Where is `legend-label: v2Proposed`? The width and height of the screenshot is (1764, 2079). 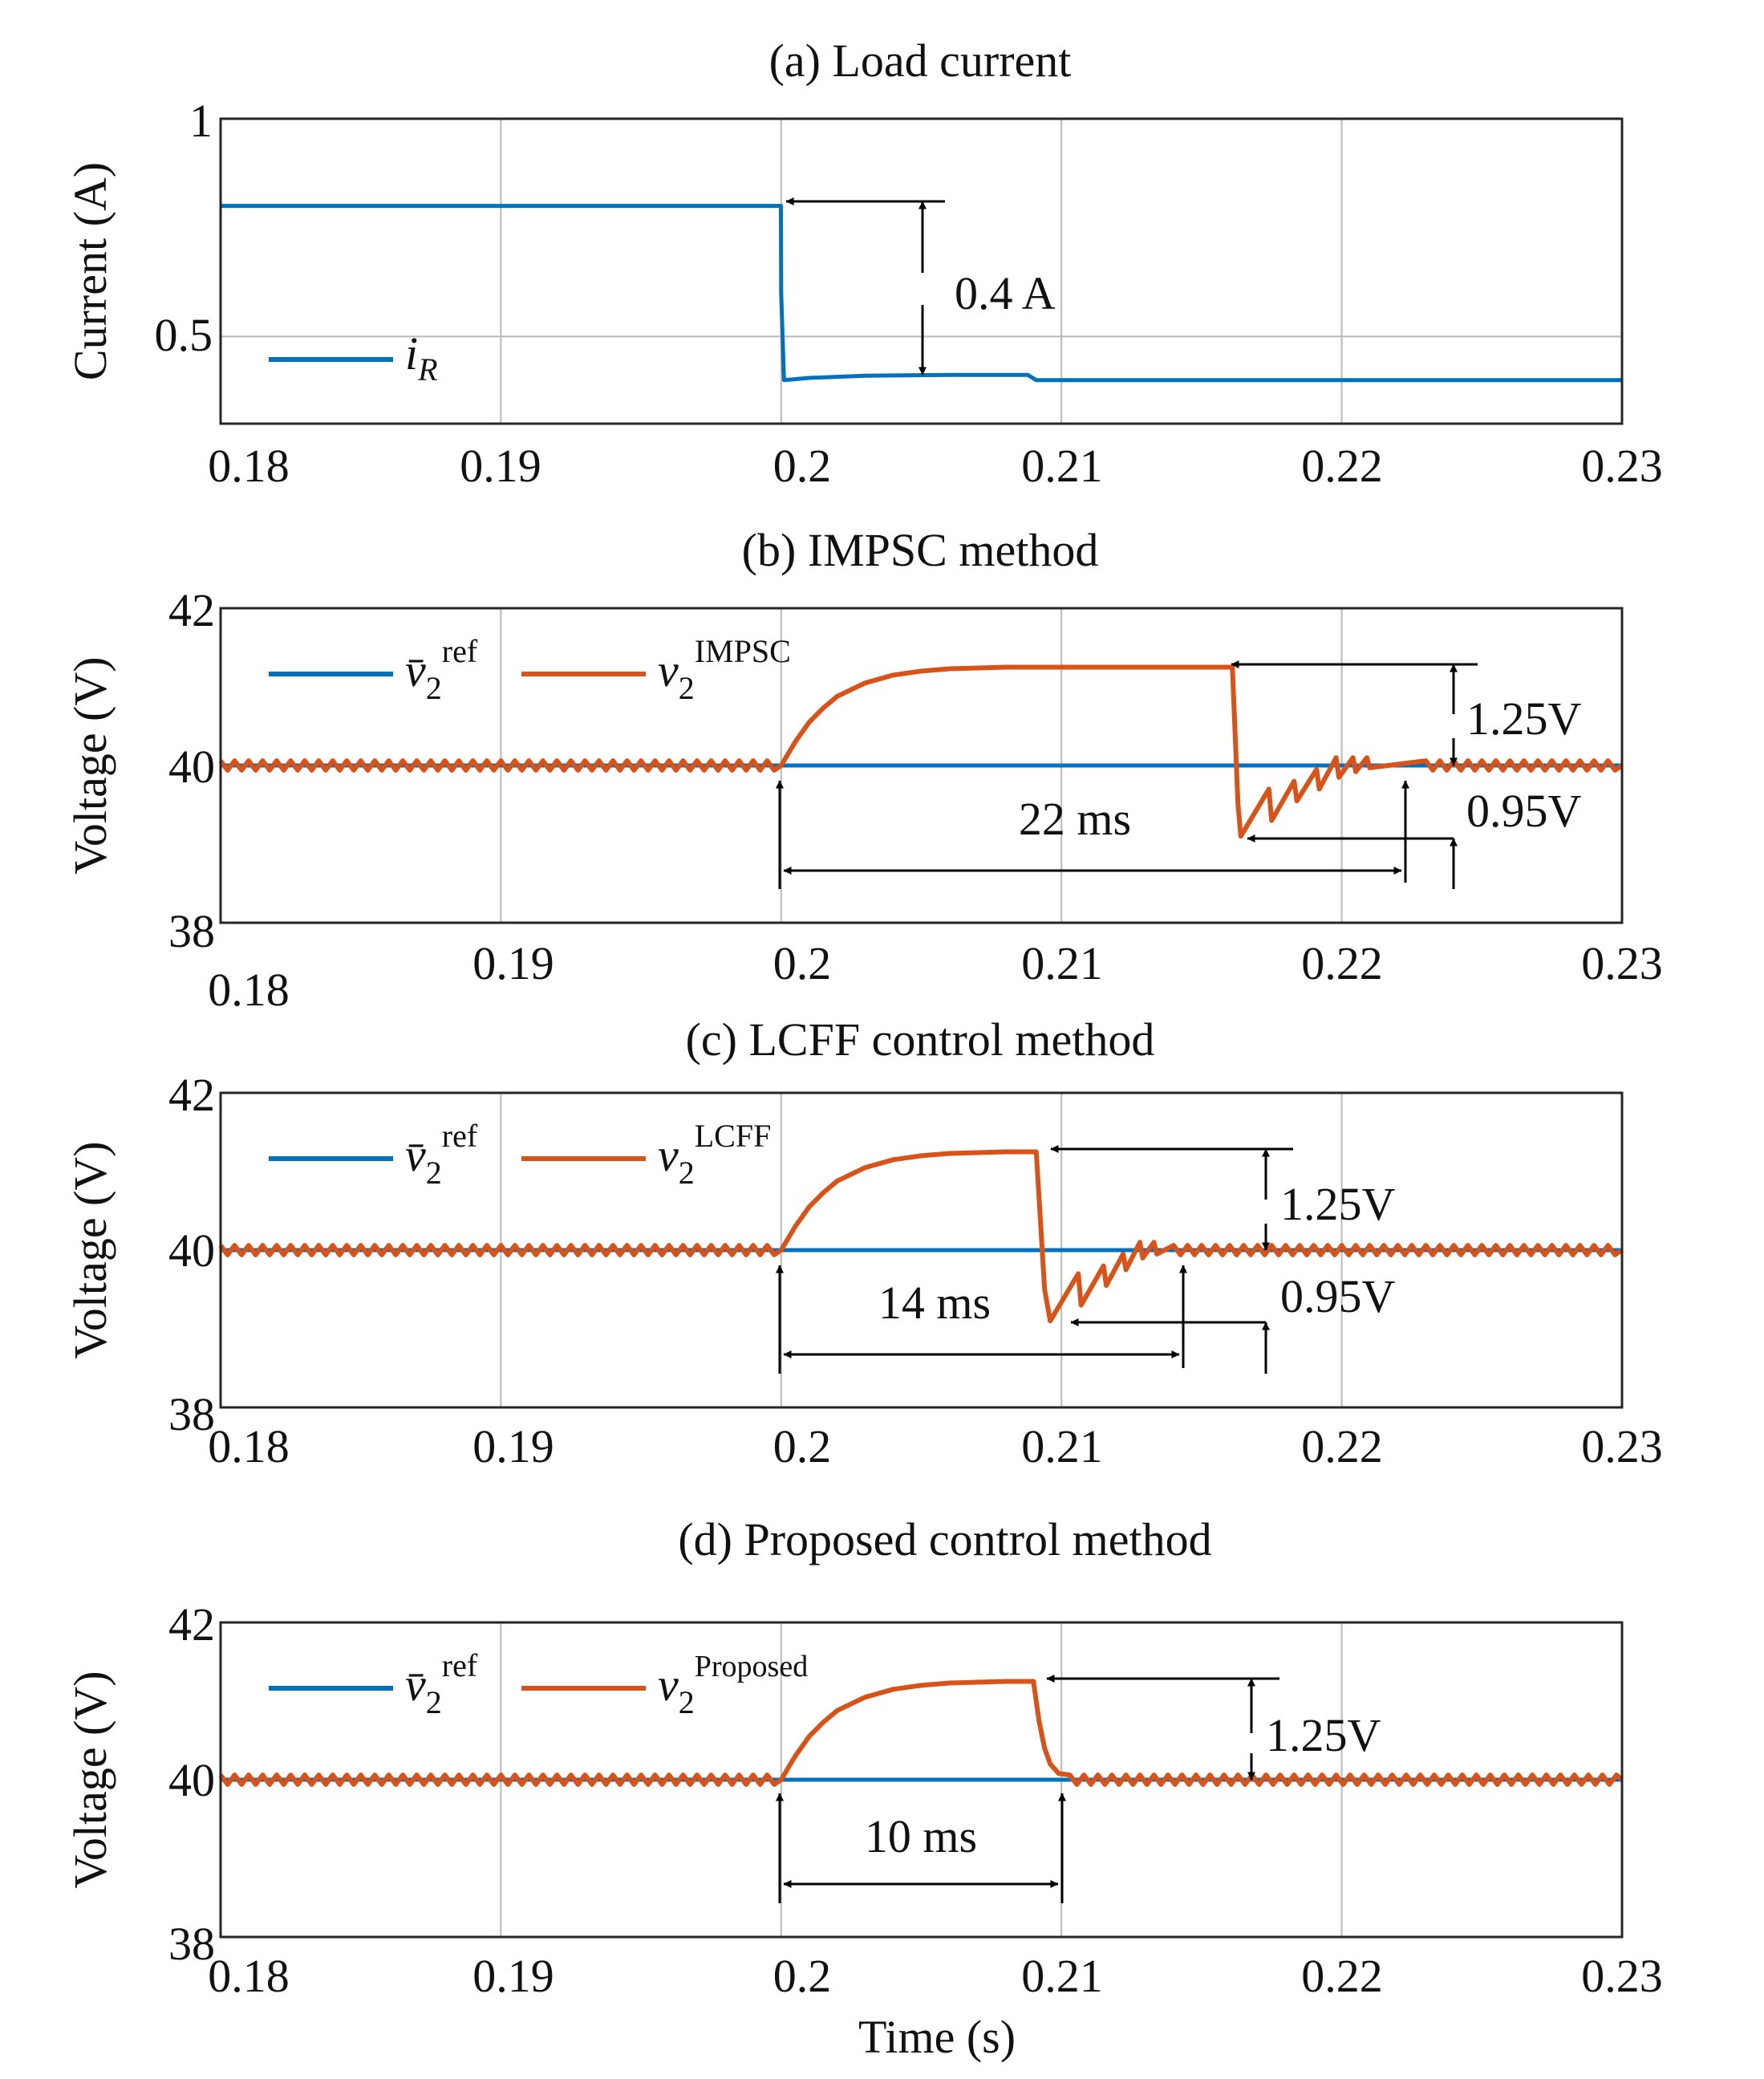 legend-label: v2Proposed is located at coordinates (733, 1685).